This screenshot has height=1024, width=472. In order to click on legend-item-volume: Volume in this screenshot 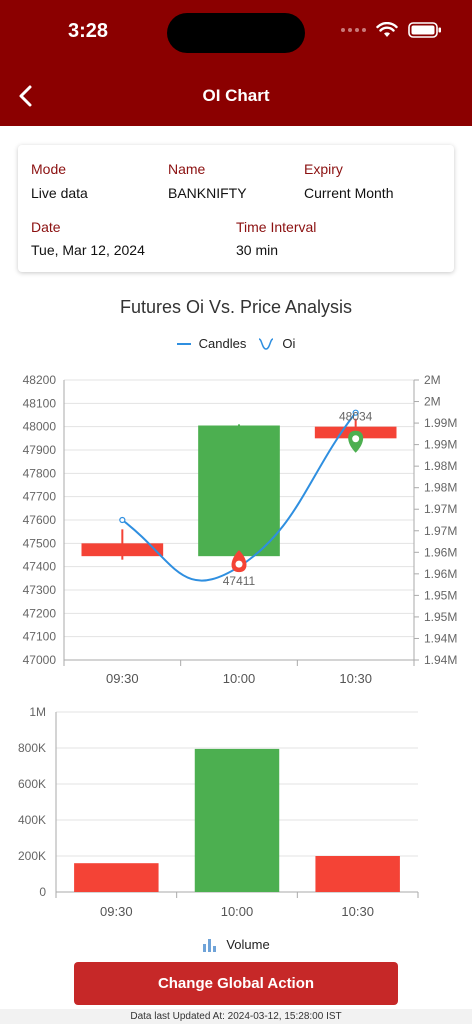, I will do `click(236, 944)`.